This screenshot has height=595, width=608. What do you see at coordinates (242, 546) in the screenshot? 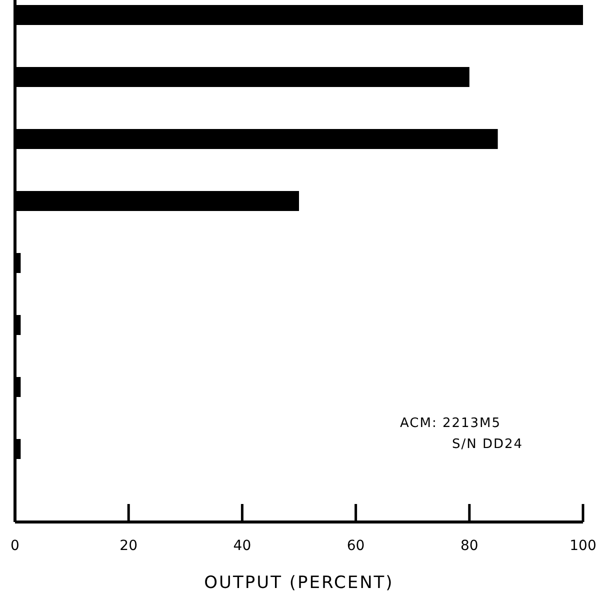
I see `x-tick-label: 40` at bounding box center [242, 546].